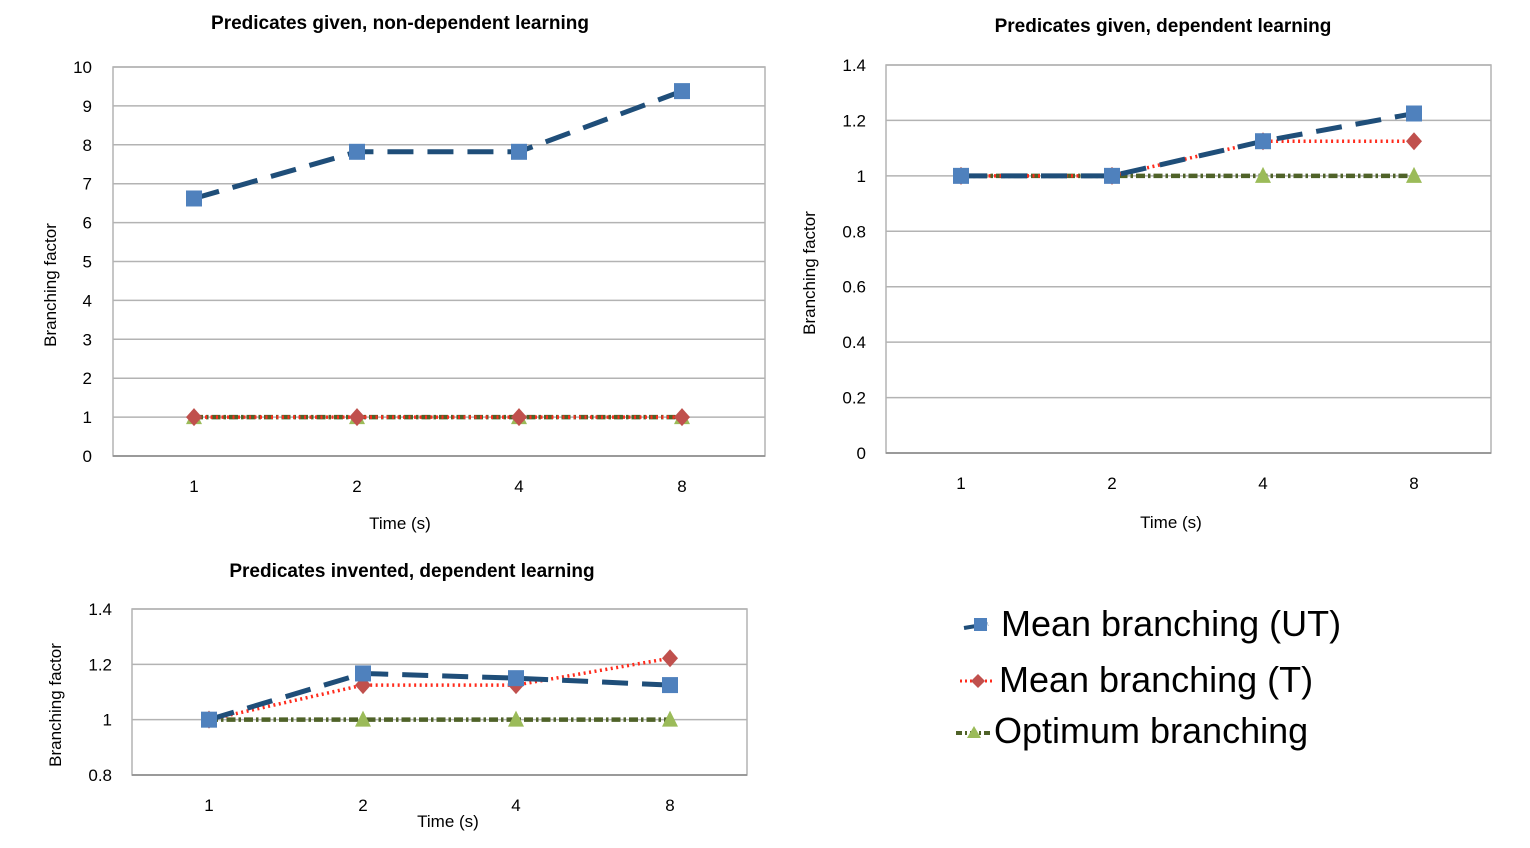 This screenshot has width=1530, height=848. Describe the element at coordinates (854, 342) in the screenshot. I see `y-tick-label: 0.4` at that location.